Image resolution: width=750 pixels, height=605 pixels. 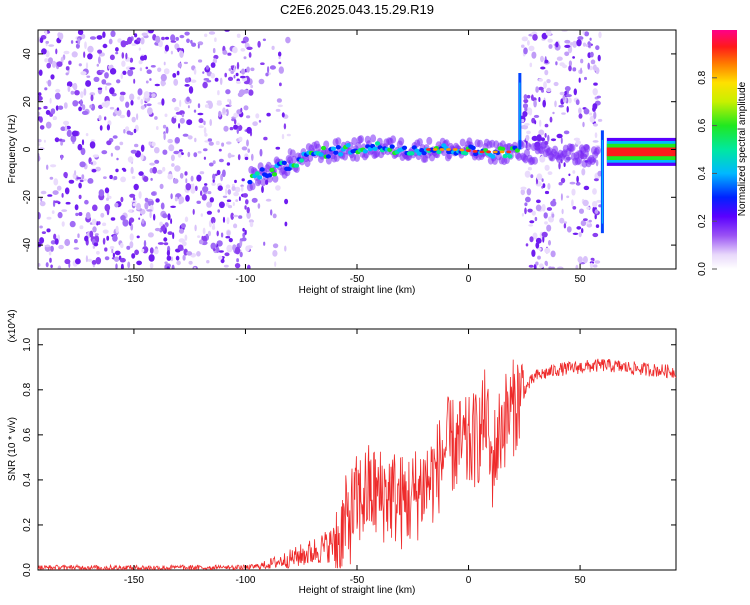 I want to click on colorbar-tick-label: 0.8, so click(x=702, y=77).